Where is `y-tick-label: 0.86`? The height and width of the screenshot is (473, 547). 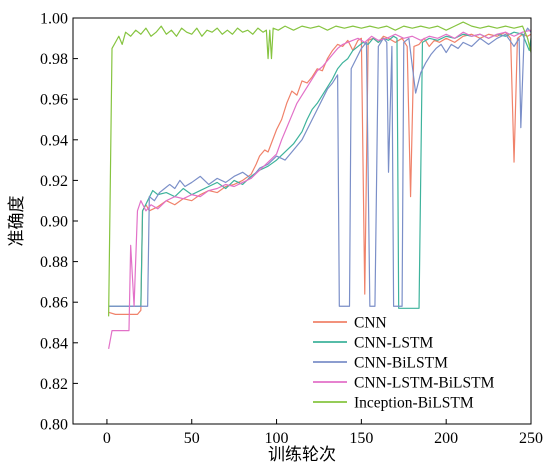
y-tick-label: 0.86 is located at coordinates (54, 303).